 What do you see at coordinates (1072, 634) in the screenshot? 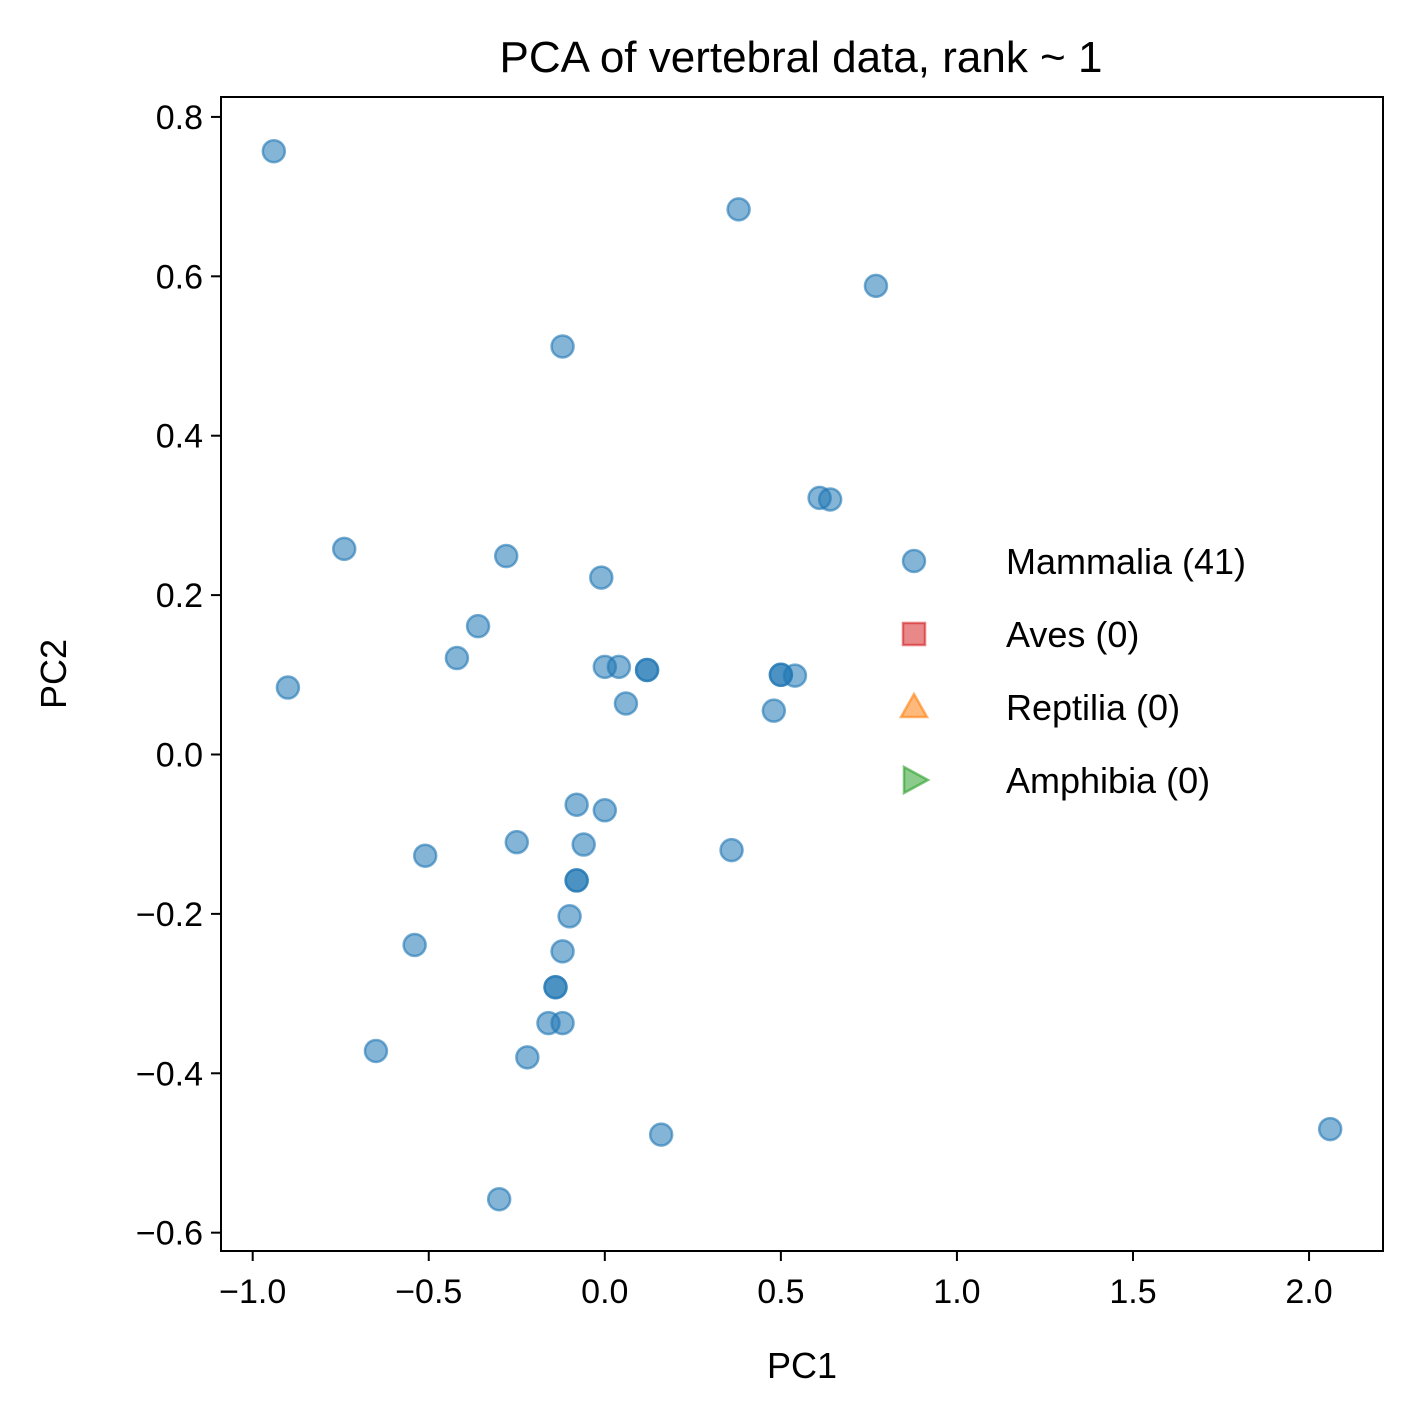
I see `legend-label: Aves (0)` at bounding box center [1072, 634].